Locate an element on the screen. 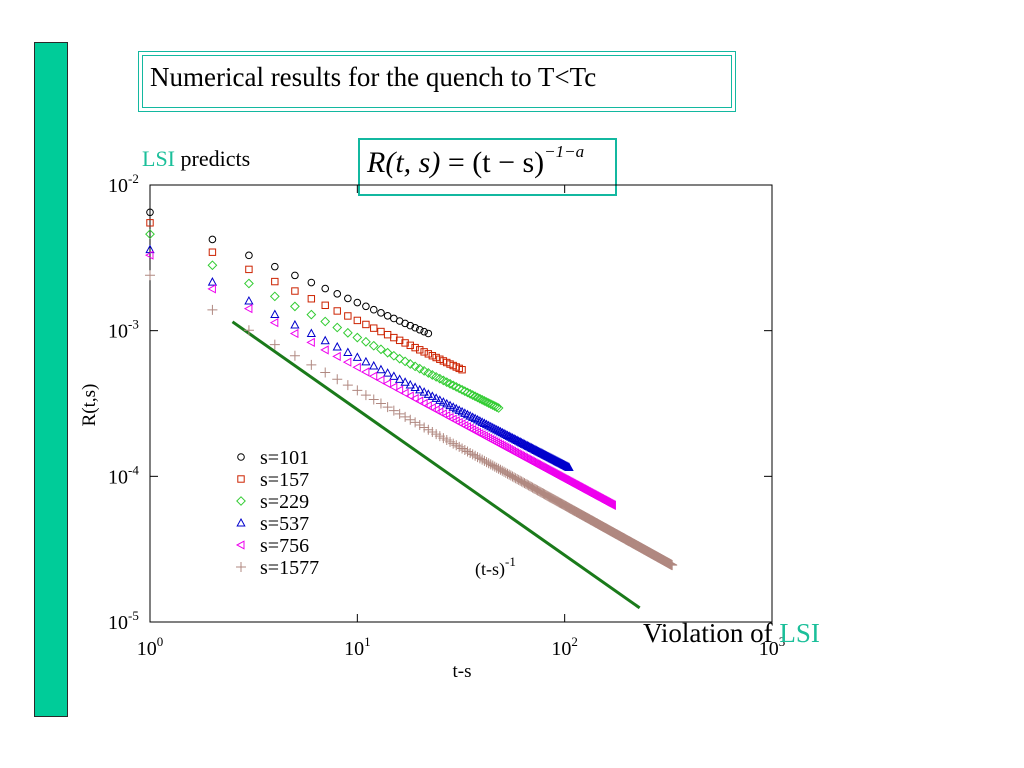 This screenshot has width=1024, height=768. y-tick-label: 10⁻² is located at coordinates (123, 184).